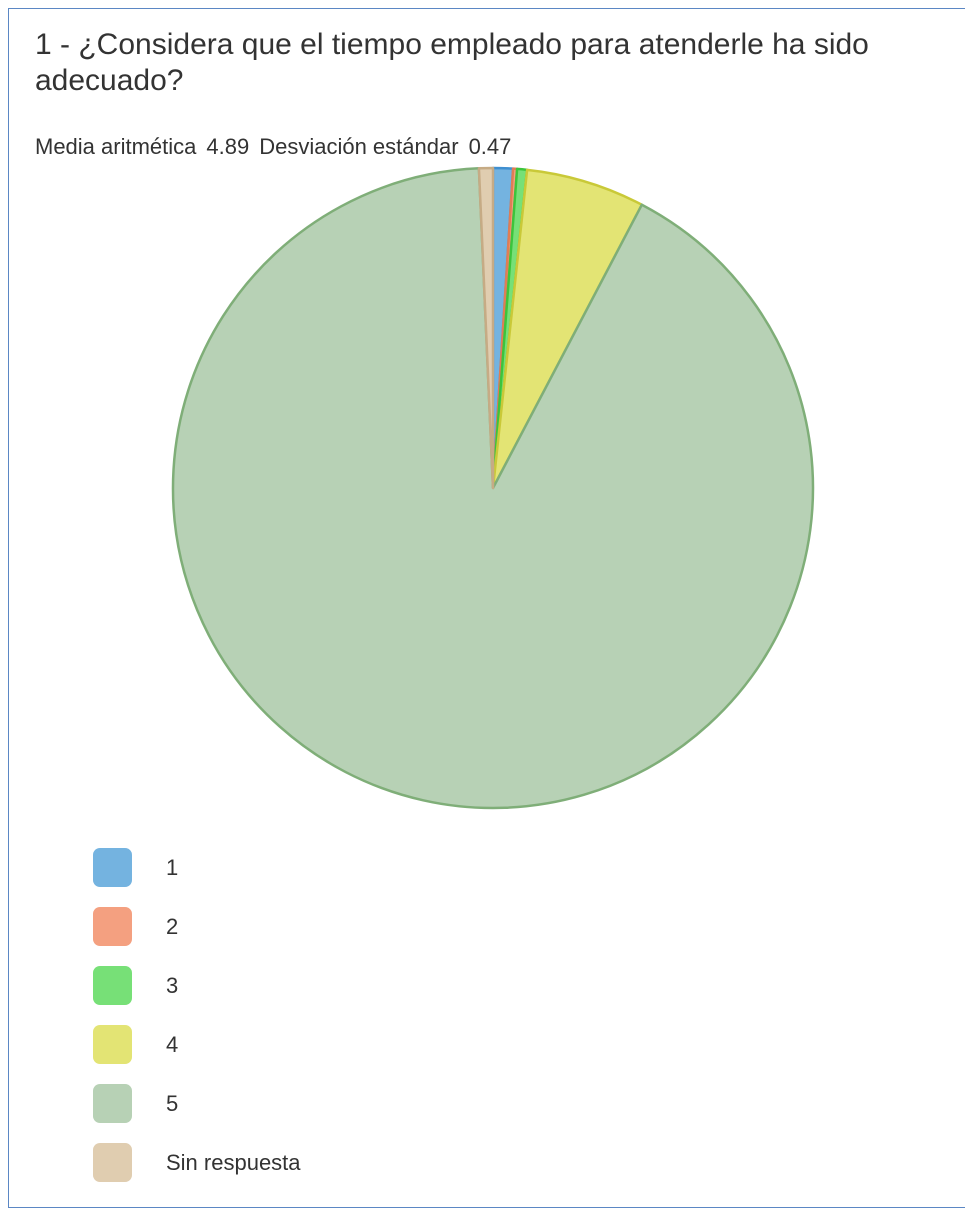  I want to click on legend-label: 3, so click(172, 985).